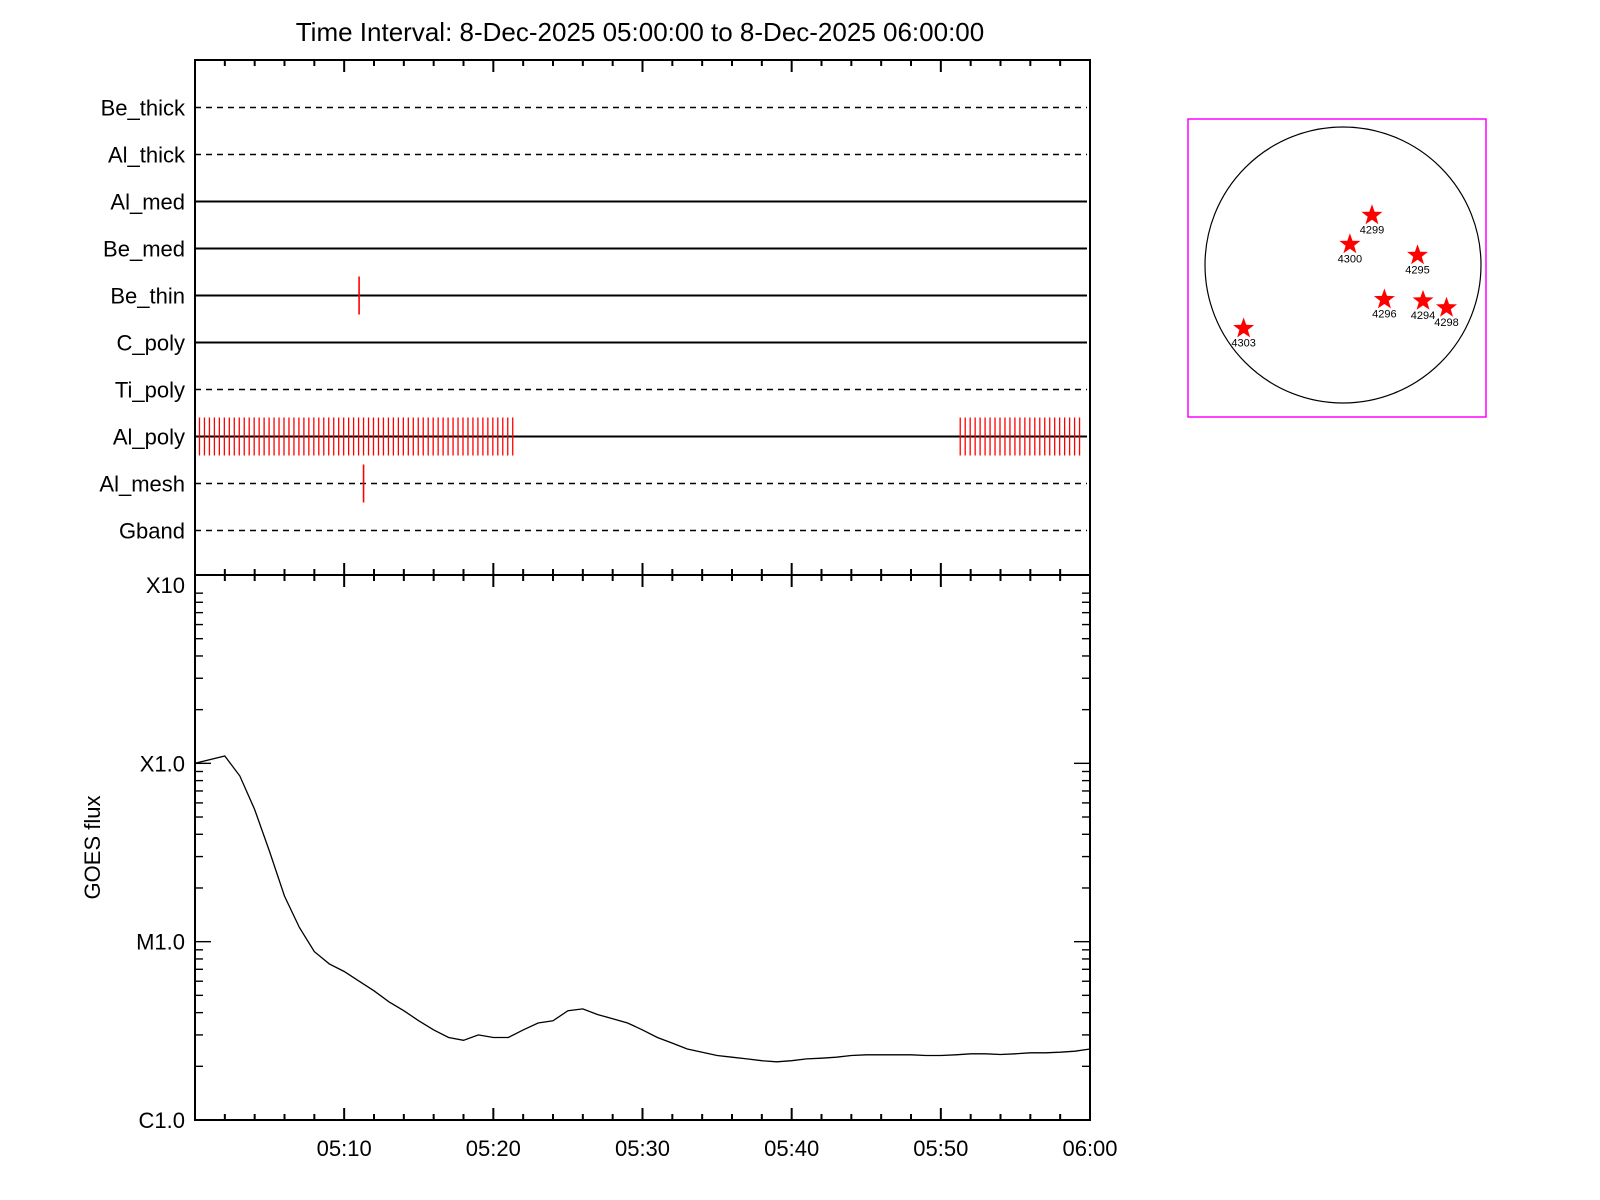  Describe the element at coordinates (1372, 230) in the screenshot. I see `active-region-label: 4299` at that location.